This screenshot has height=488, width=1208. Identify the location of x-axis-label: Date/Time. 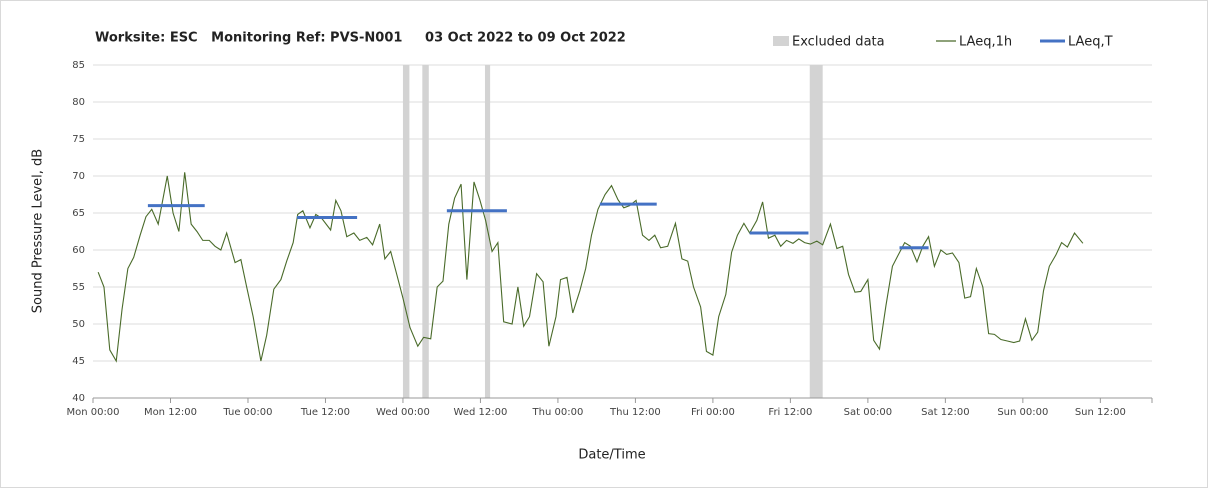
(611, 455).